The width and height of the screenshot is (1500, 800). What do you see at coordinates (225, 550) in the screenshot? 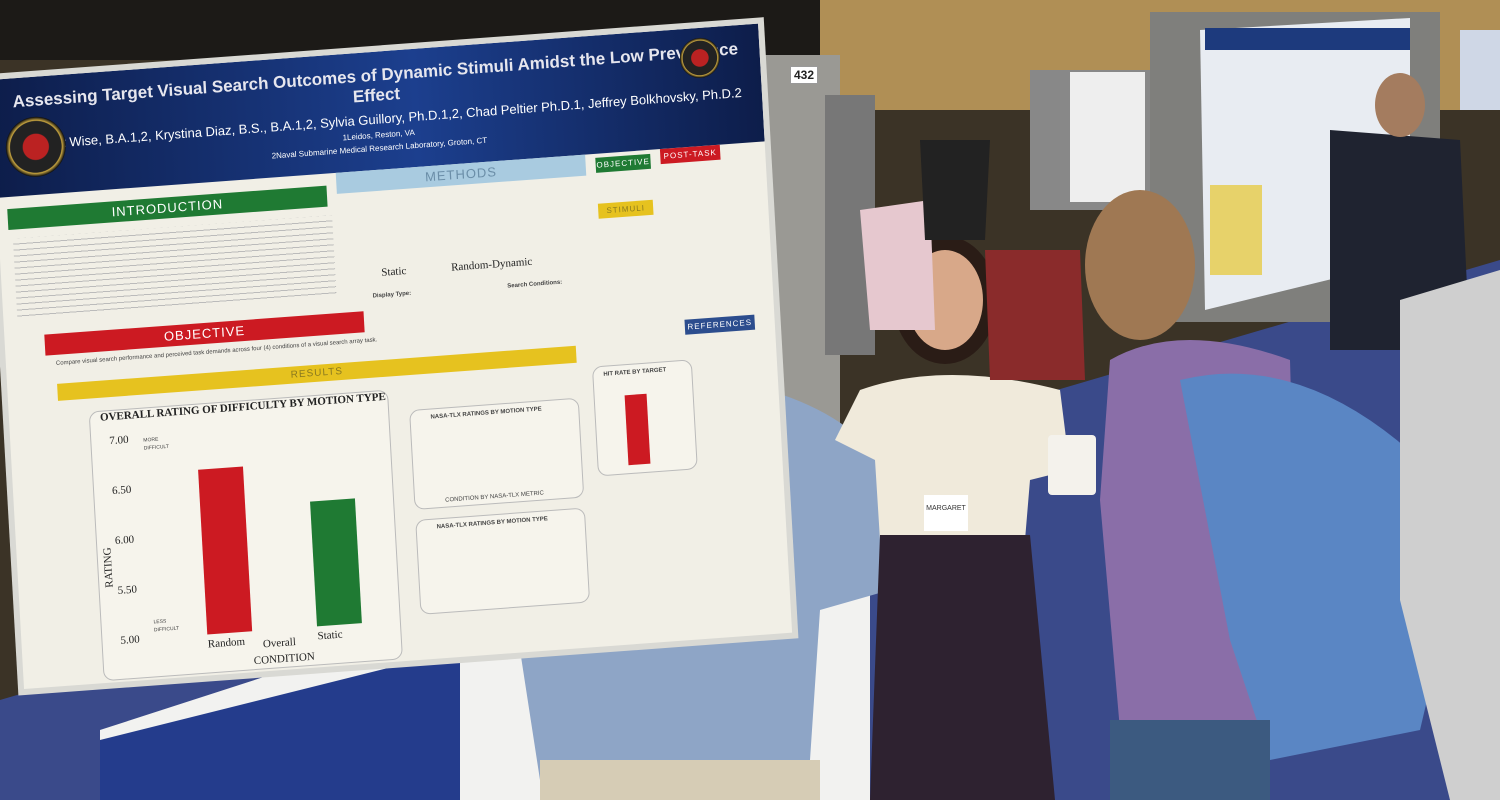
I see `bar-random` at bounding box center [225, 550].